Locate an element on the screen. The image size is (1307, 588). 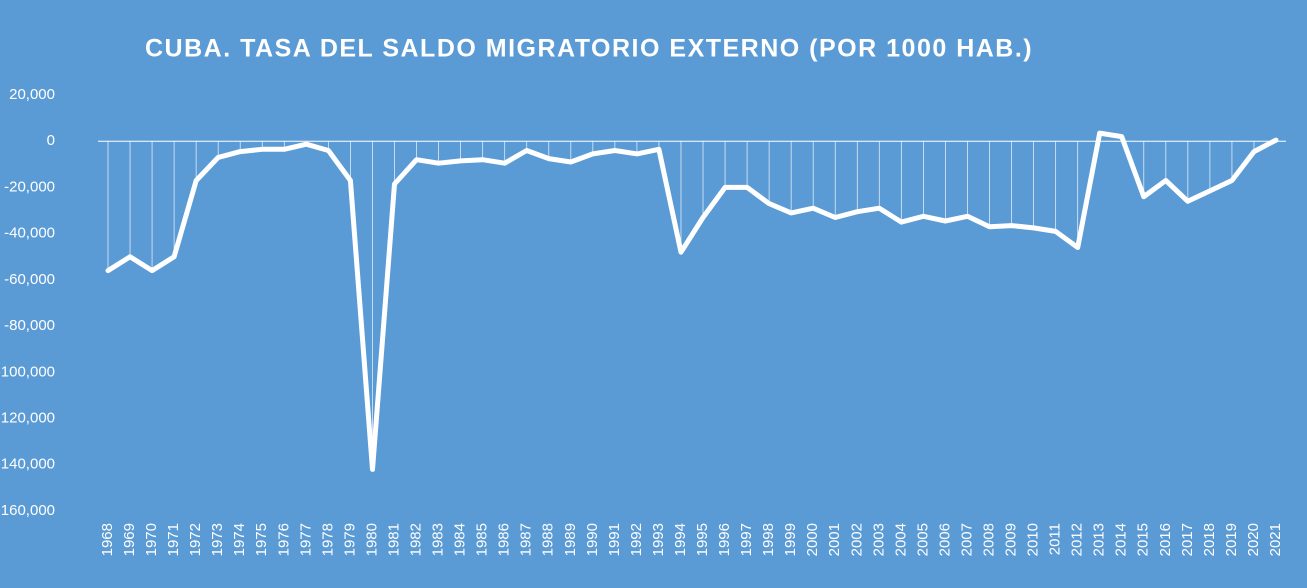
x-tick-label: 1981 is located at coordinates (393, 539).